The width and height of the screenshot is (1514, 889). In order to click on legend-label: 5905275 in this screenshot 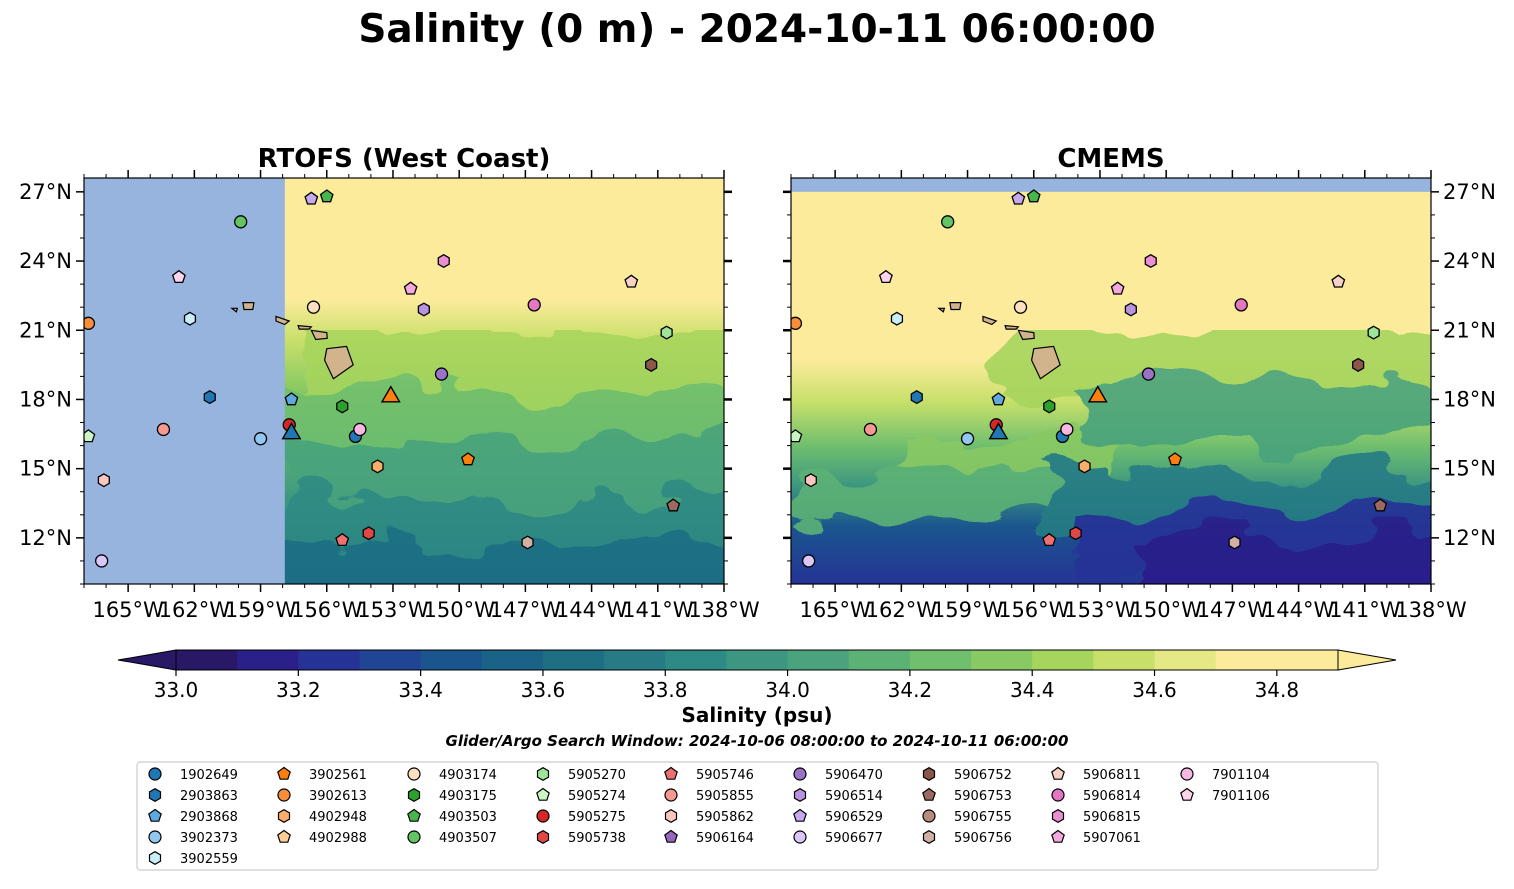, I will do `click(597, 817)`.